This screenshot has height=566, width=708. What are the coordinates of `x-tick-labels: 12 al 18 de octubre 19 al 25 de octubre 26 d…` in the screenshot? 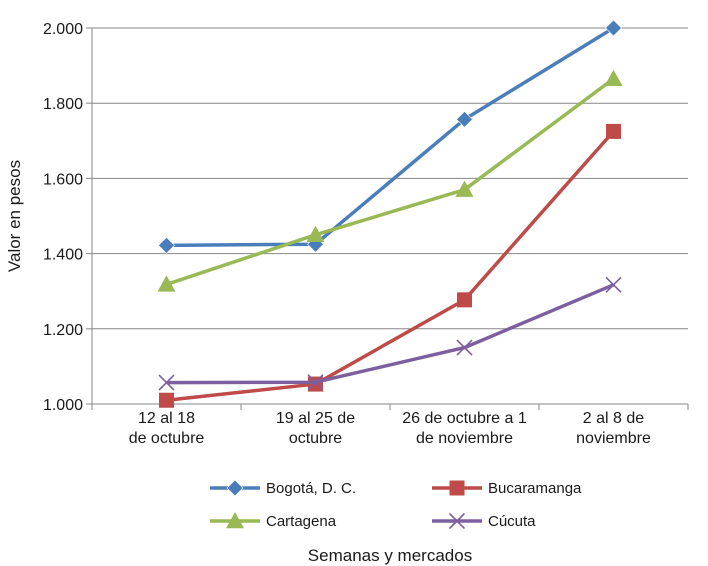 It's located at (390, 428).